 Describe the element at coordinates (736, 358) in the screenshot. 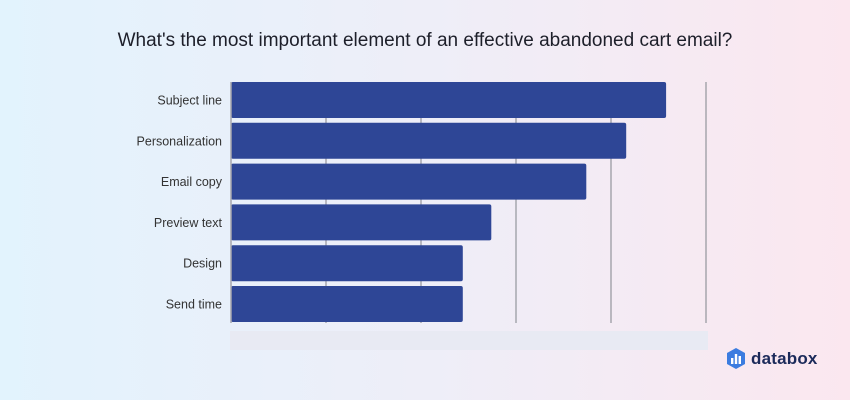

I see `databox-icon` at that location.